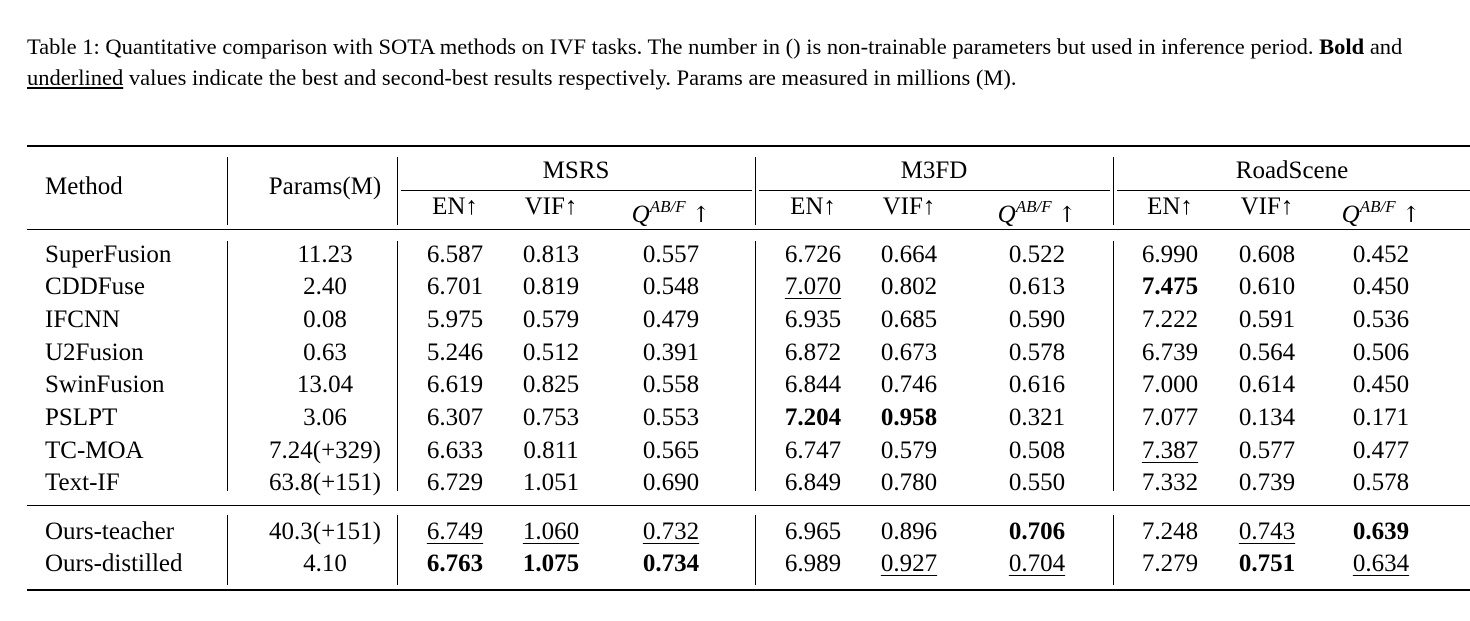 This screenshot has height=621, width=1470. Describe the element at coordinates (325, 384) in the screenshot. I see `row-params-value: 13.04` at that location.